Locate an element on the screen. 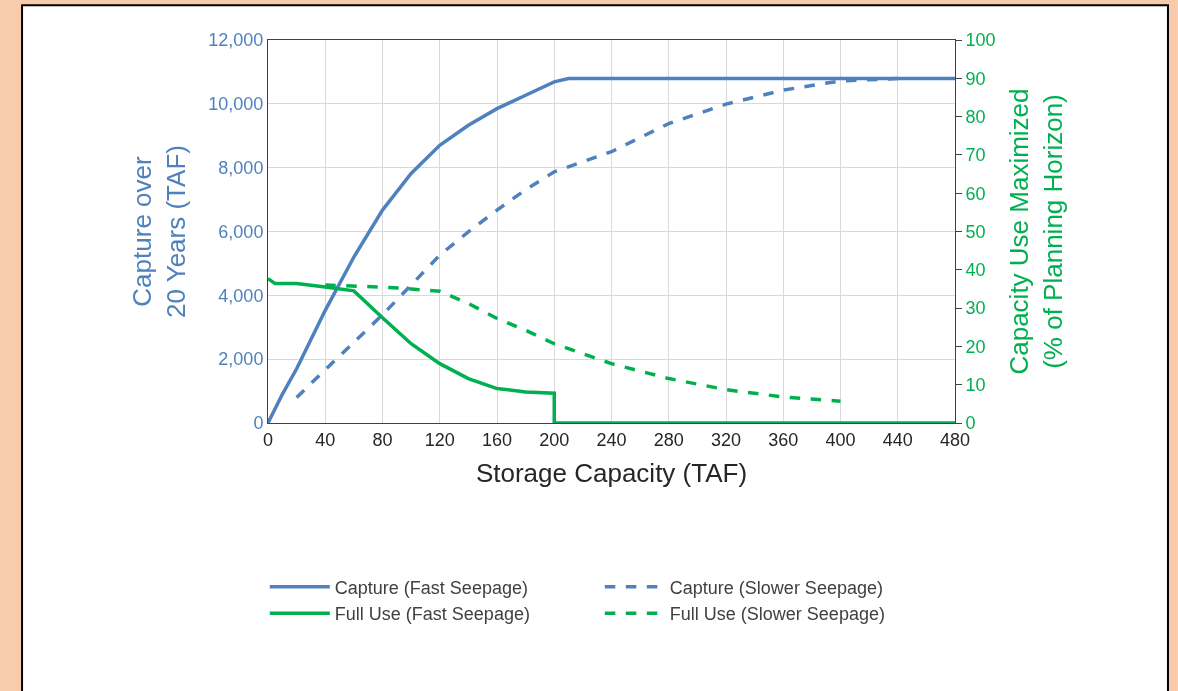  y-tick-label: 10,000 is located at coordinates (236, 104).